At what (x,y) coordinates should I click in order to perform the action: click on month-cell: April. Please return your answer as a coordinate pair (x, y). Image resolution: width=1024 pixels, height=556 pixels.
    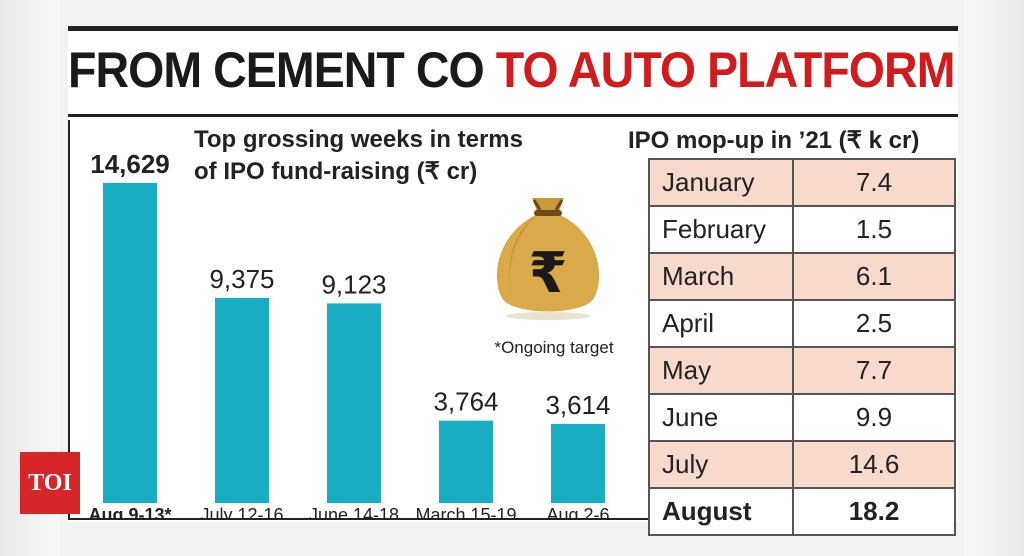
    Looking at the image, I should click on (721, 323).